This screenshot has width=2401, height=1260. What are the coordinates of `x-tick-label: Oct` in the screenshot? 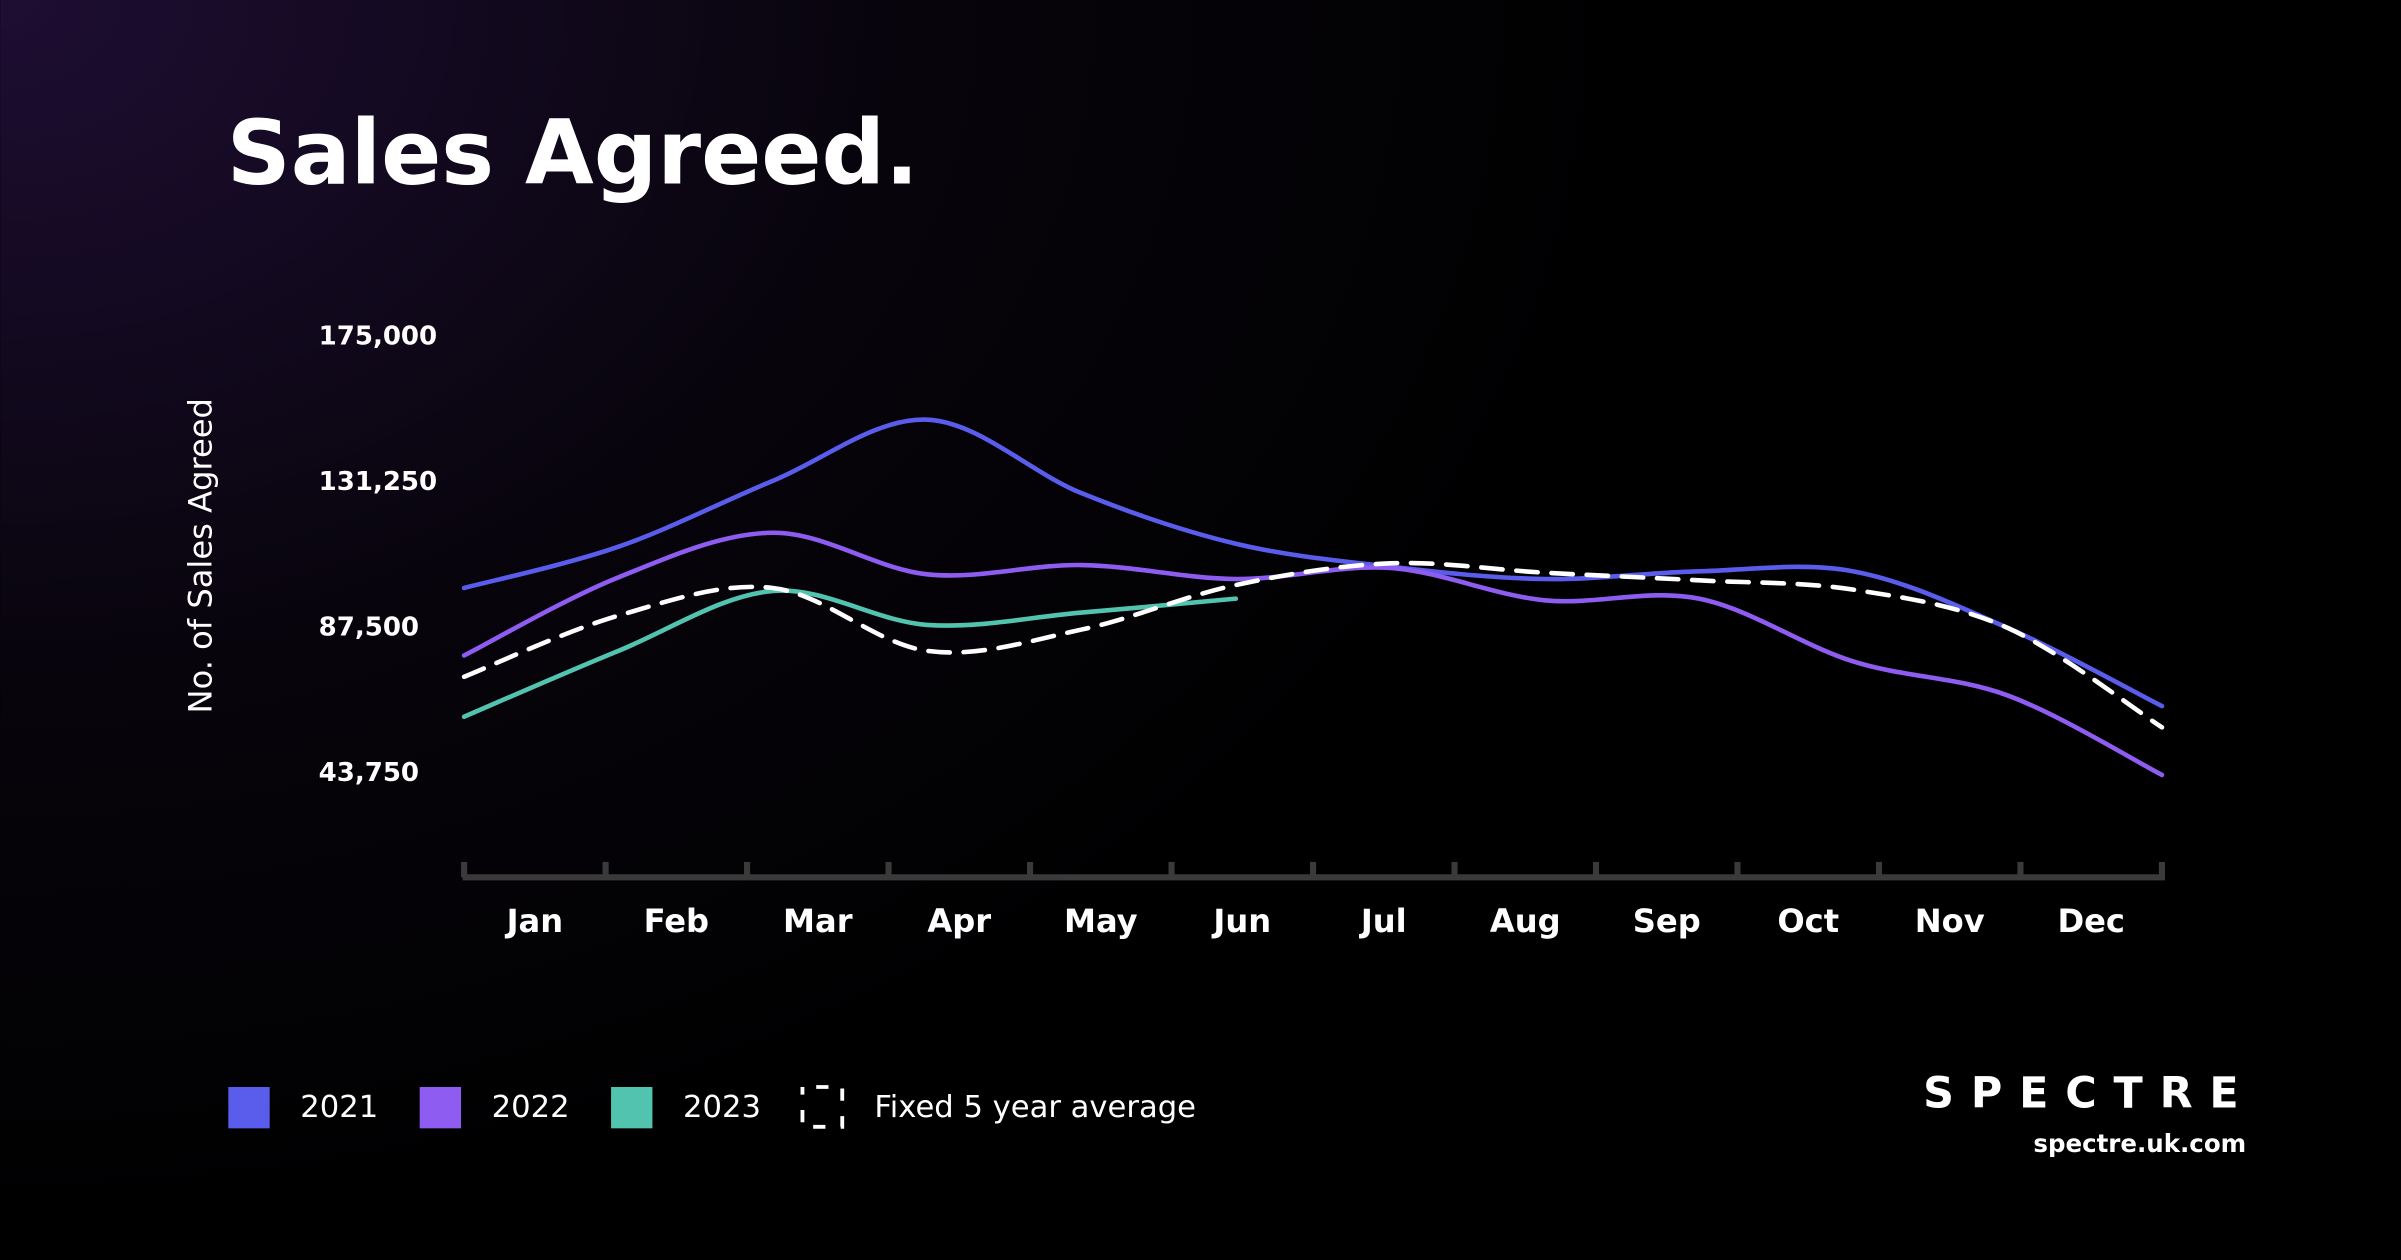 It's located at (1808, 921).